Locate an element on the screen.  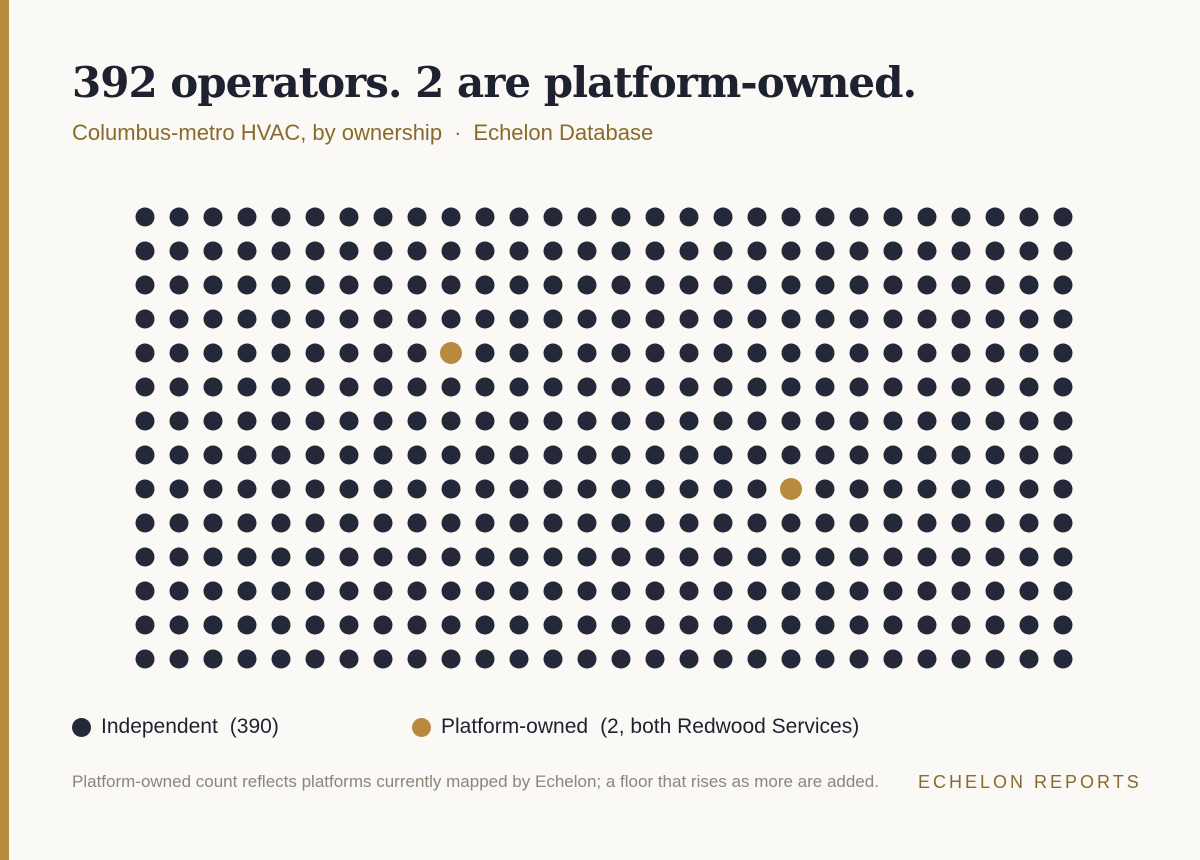
subtitle-text: Columbus-metro HVAC, by ownership is located at coordinates (257, 132).